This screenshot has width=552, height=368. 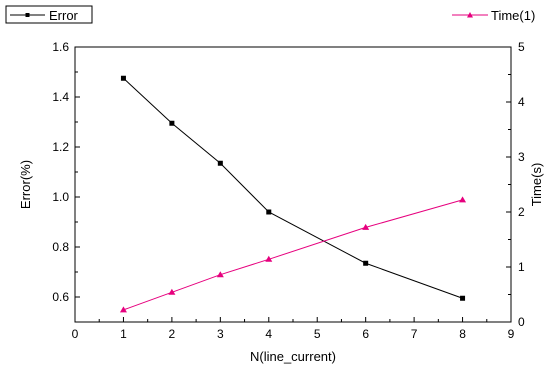 What do you see at coordinates (521, 212) in the screenshot?
I see `y-tick-label-right: 2` at bounding box center [521, 212].